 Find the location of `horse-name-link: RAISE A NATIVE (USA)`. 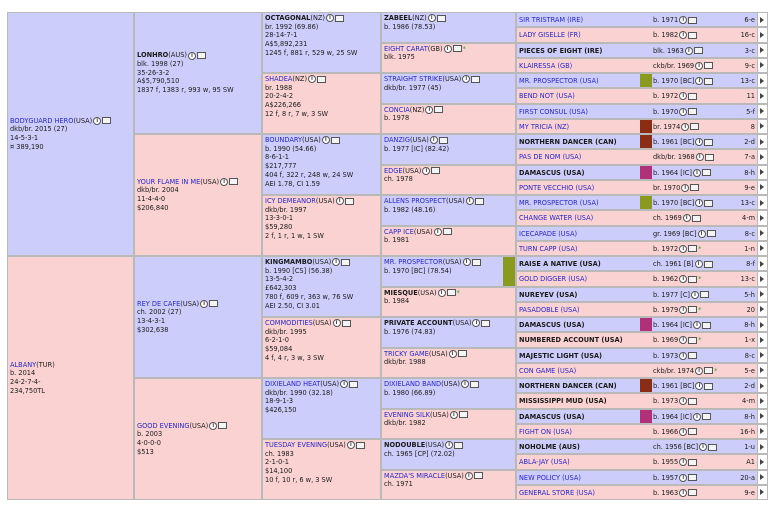

horse-name-link: RAISE A NATIVE (USA) is located at coordinates (560, 264).